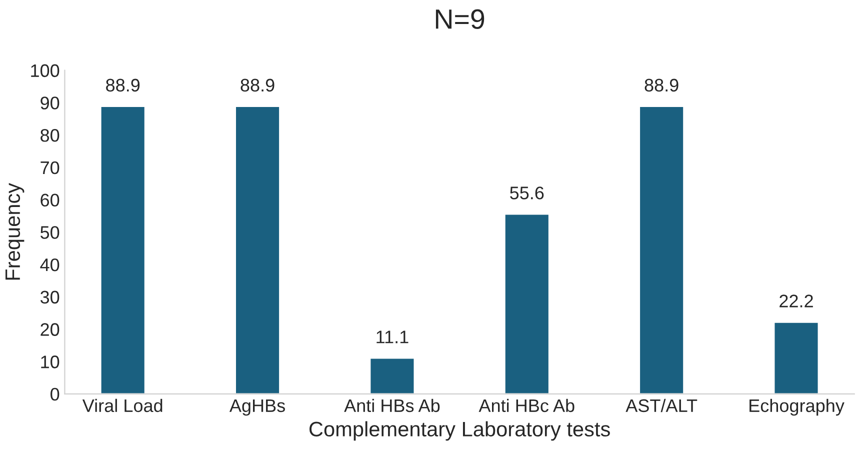 The height and width of the screenshot is (469, 863). I want to click on x-axis-title: Complementary Laboratory tests, so click(460, 431).